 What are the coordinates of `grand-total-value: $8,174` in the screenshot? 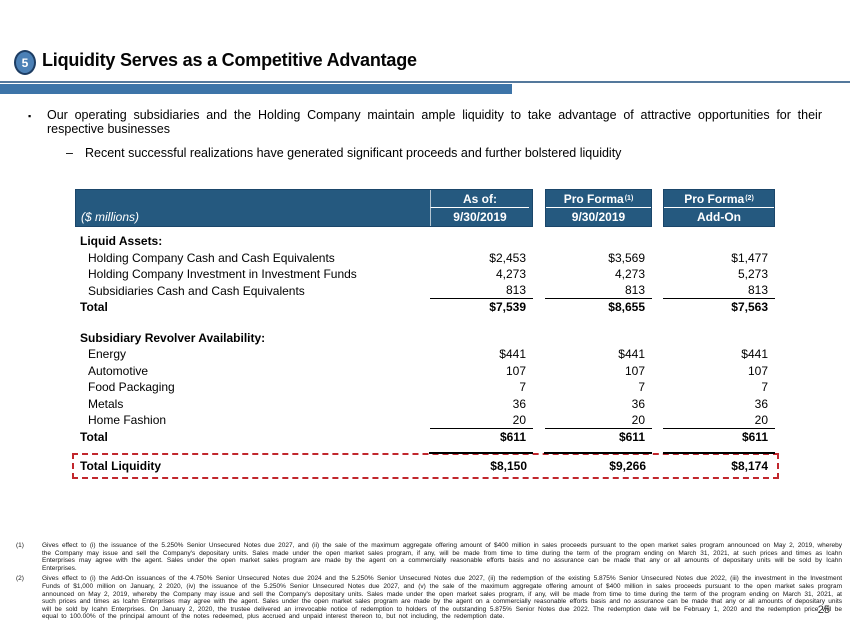 It's located at (749, 466).